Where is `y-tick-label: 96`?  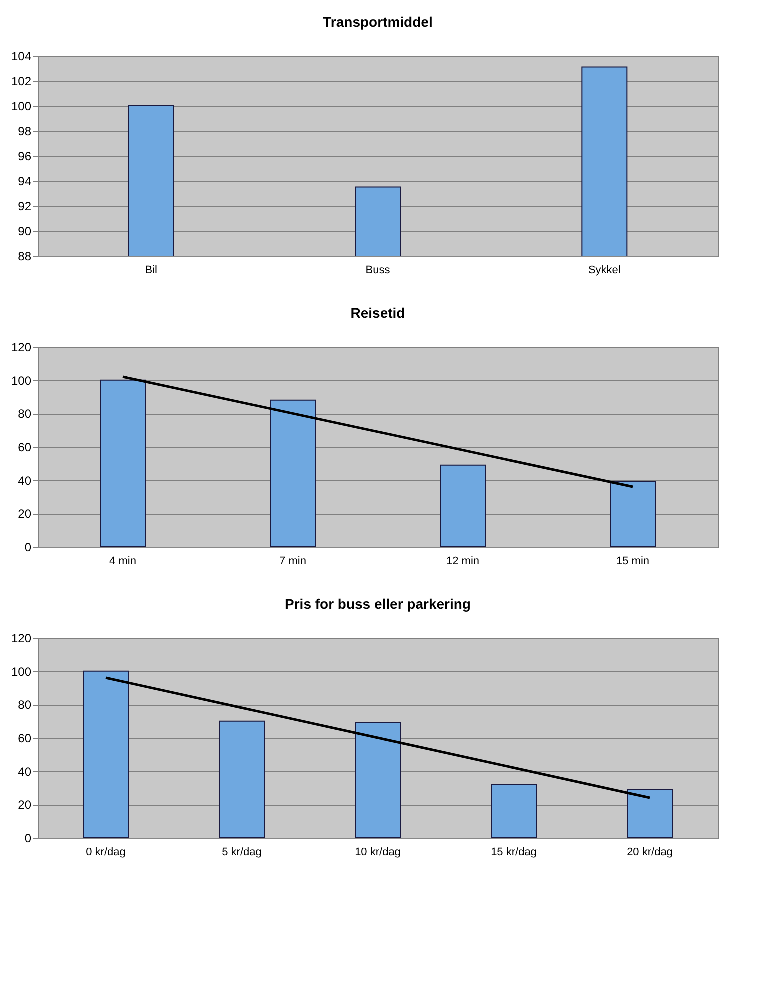
y-tick-label: 96 is located at coordinates (25, 157).